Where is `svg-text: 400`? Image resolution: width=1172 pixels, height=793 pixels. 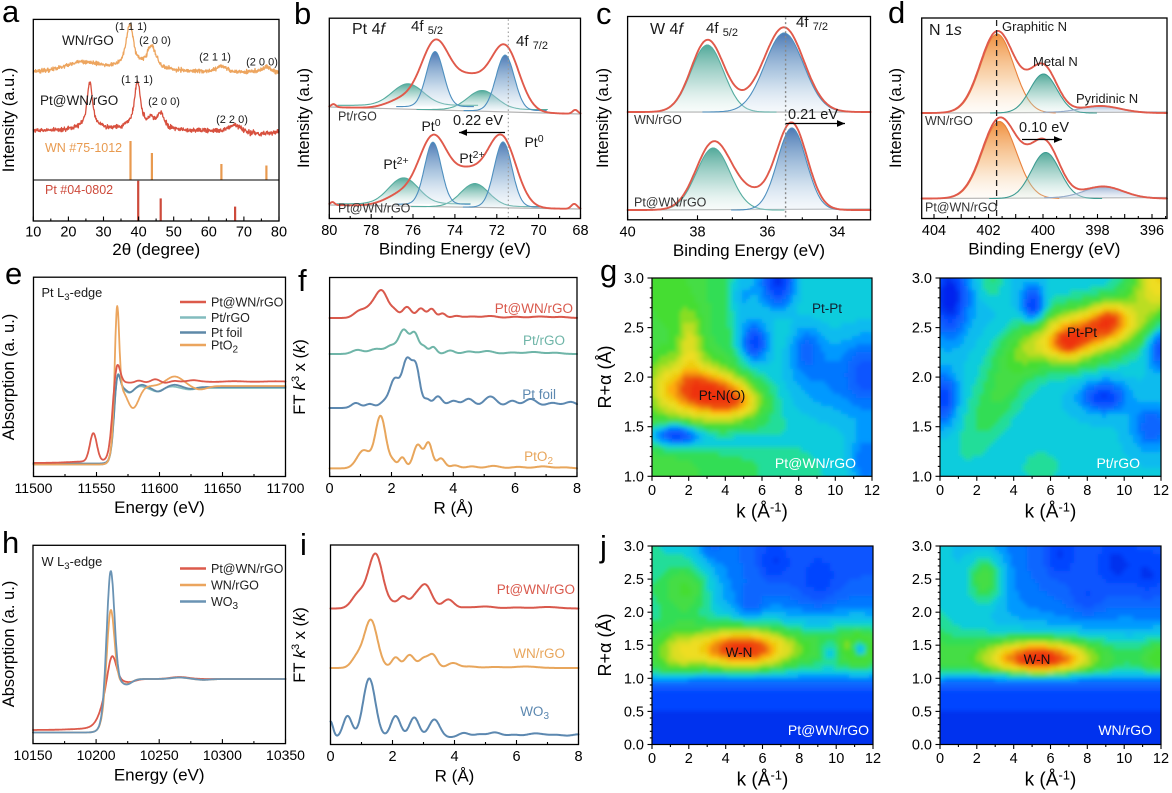 svg-text: 400 is located at coordinates (1043, 231).